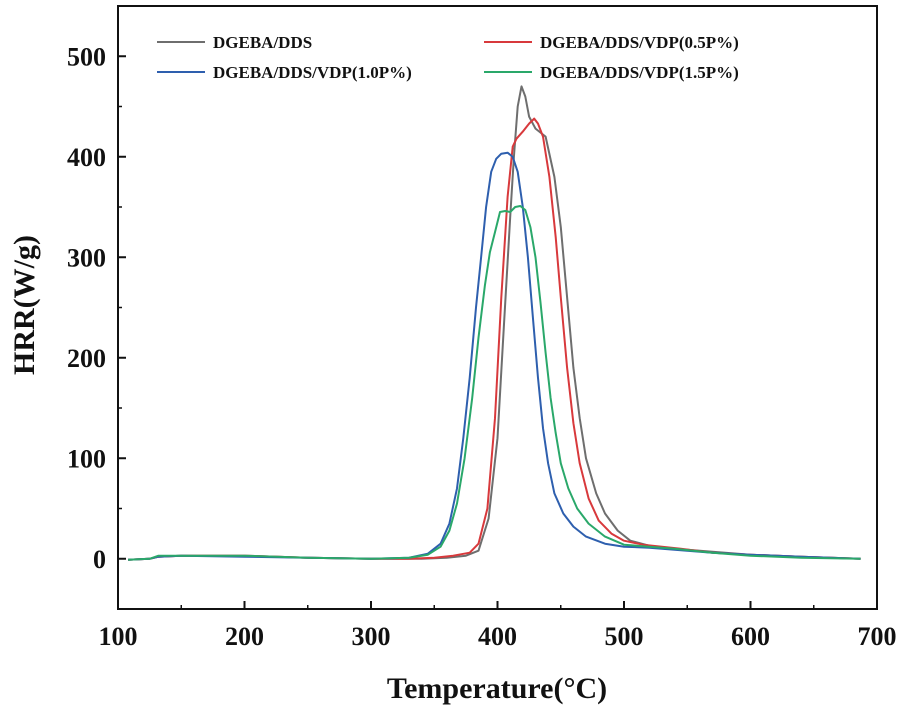  Describe the element at coordinates (24, 305) in the screenshot. I see `y-axis-title: HRR(W/g)` at that location.